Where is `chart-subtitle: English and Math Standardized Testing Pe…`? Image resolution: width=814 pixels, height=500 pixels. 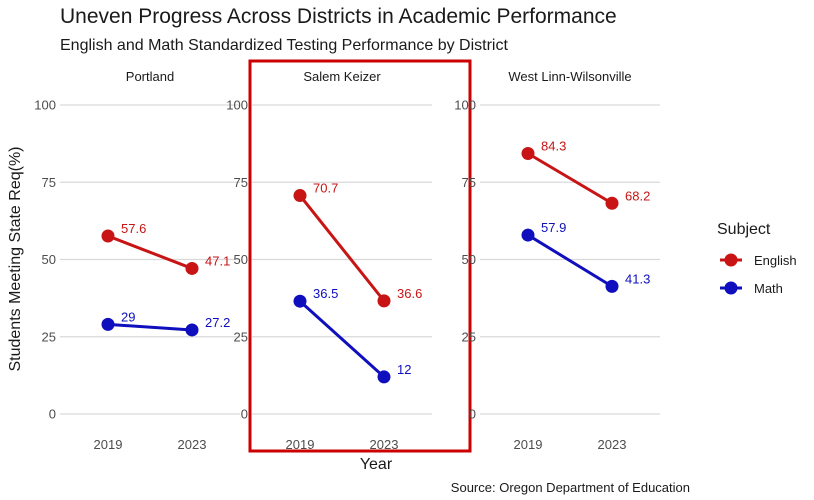 chart-subtitle: English and Math Standardized Testing Pe… is located at coordinates (284, 45).